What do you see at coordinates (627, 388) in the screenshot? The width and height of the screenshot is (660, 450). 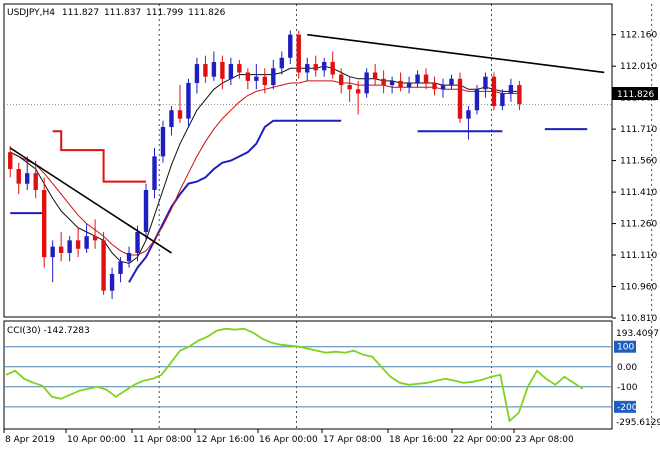 I see `cci-level-label: -100` at bounding box center [627, 388].